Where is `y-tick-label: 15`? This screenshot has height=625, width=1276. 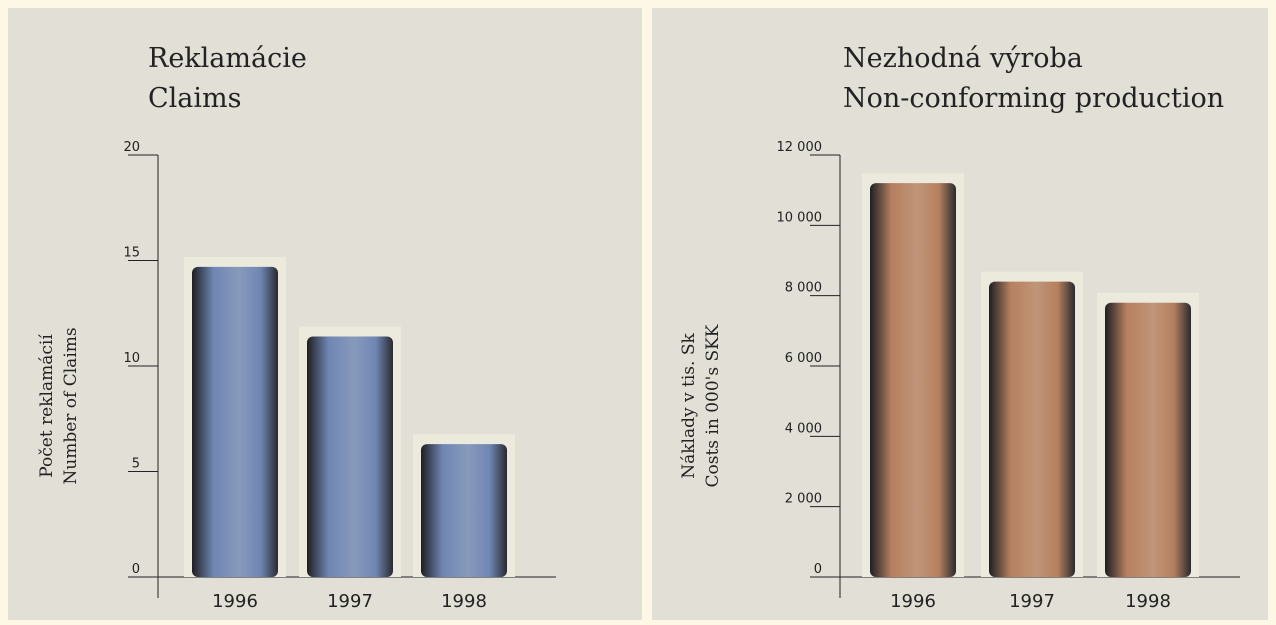 y-tick-label: 15 is located at coordinates (131, 253).